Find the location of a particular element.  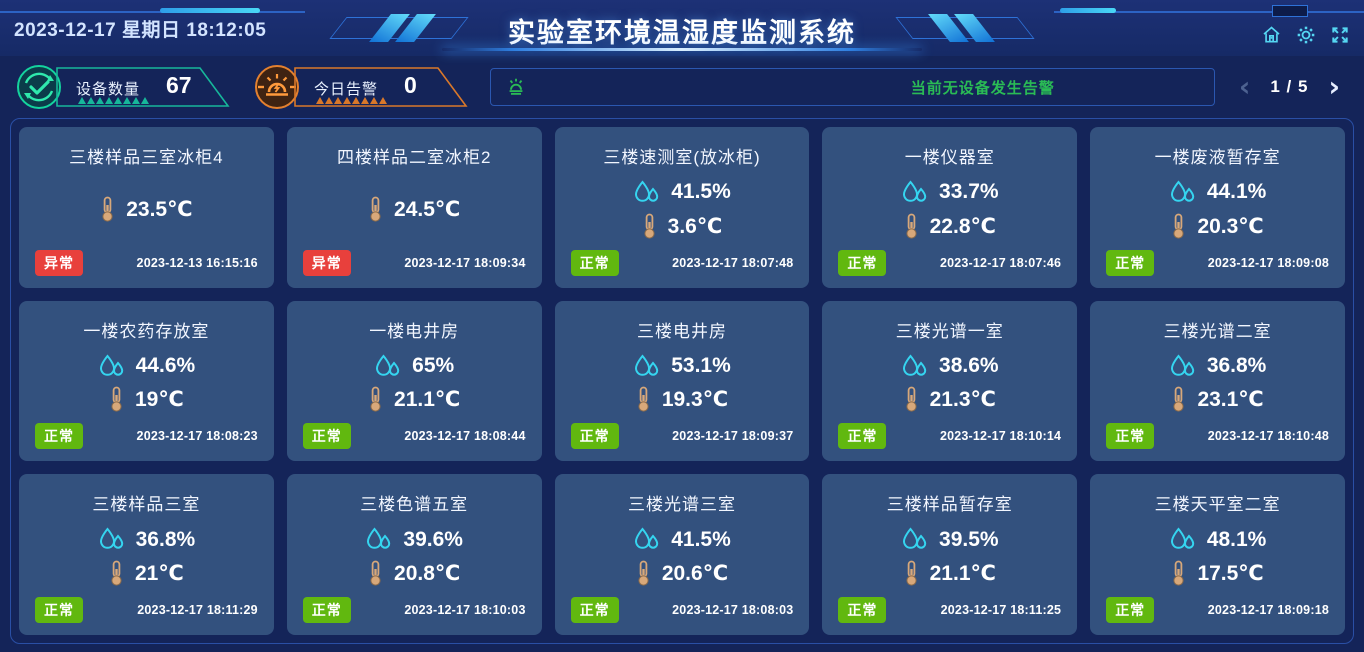

temperature-value: 21.1℃ is located at coordinates (962, 574).